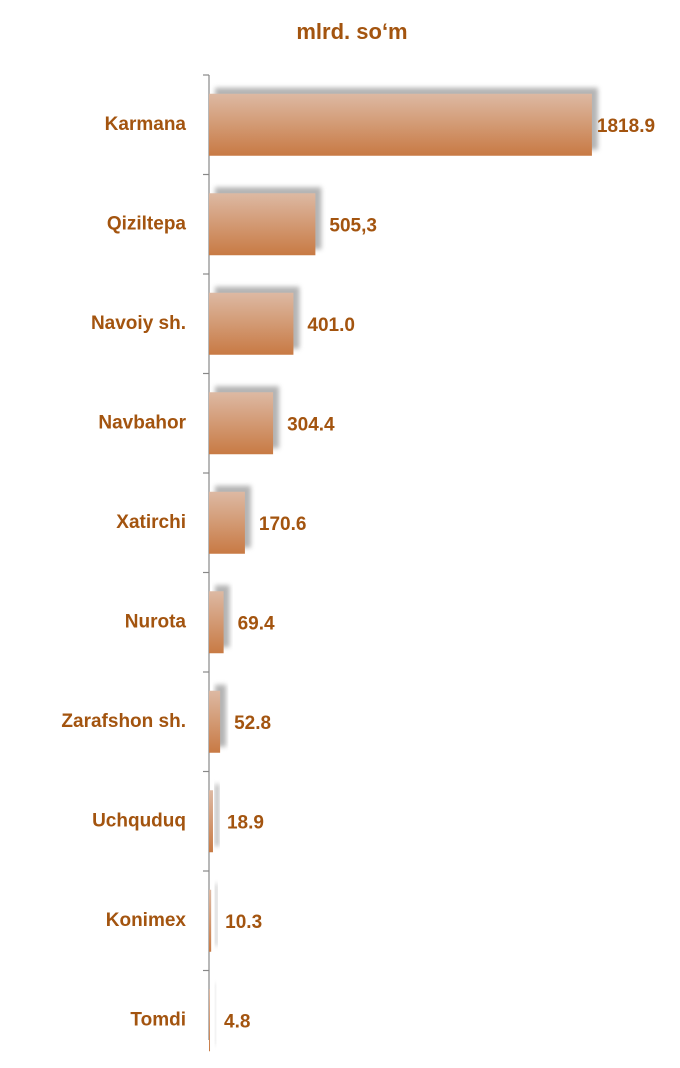 Image resolution: width=680 pixels, height=1068 pixels. Describe the element at coordinates (139, 820) in the screenshot. I see `category-label: Uchquduq` at that location.